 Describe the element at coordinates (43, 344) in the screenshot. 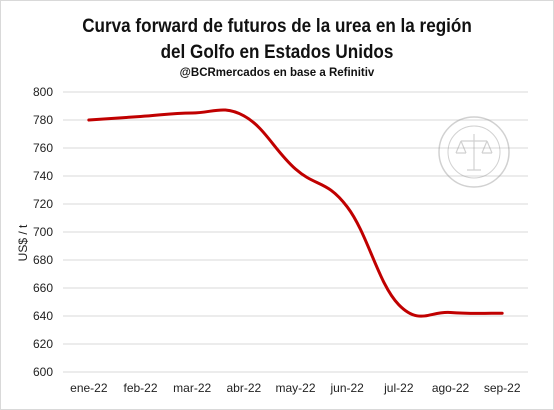

I see `y-tick-label: 620` at that location.